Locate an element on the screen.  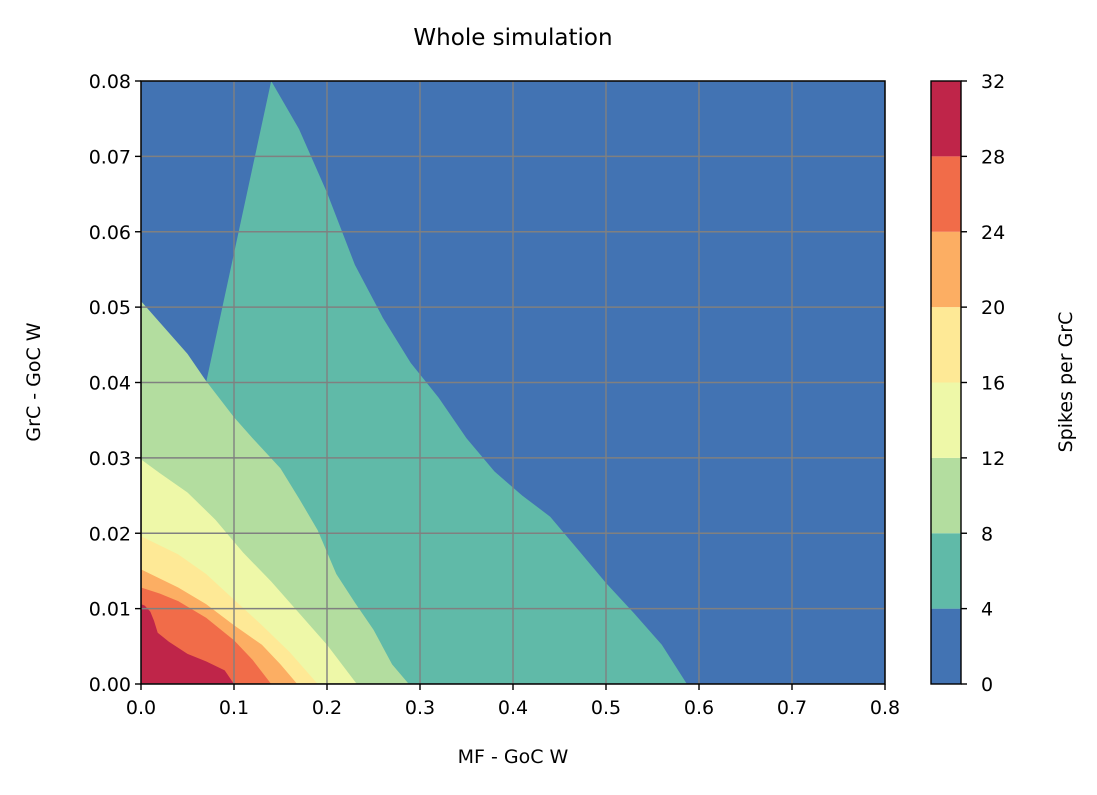
x-tick-label: 0.0 is located at coordinates (141, 708).